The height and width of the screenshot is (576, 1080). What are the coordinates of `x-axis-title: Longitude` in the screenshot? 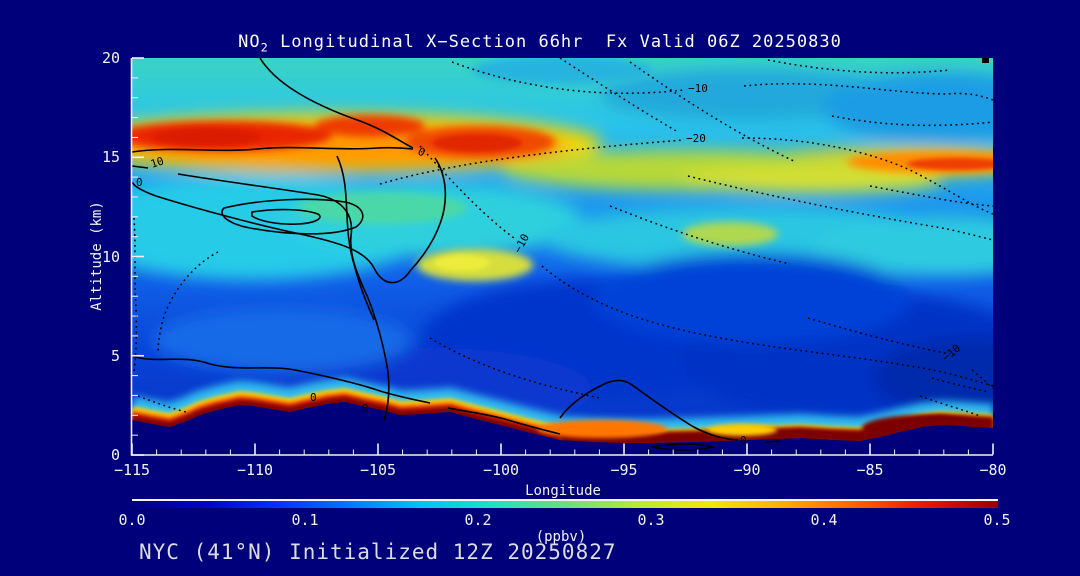 It's located at (563, 491).